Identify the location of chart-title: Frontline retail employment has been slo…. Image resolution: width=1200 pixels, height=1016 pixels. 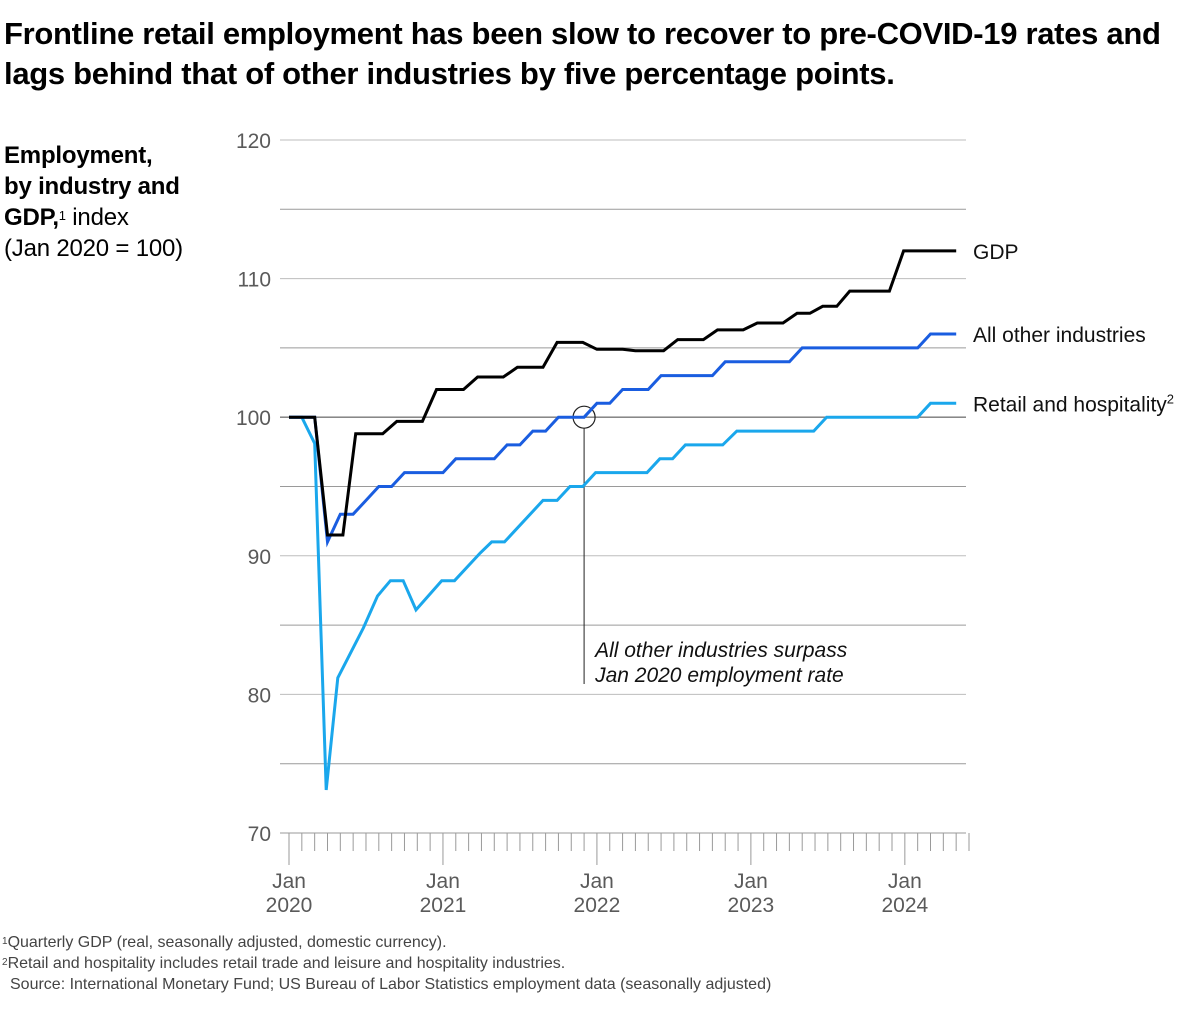
(582, 53).